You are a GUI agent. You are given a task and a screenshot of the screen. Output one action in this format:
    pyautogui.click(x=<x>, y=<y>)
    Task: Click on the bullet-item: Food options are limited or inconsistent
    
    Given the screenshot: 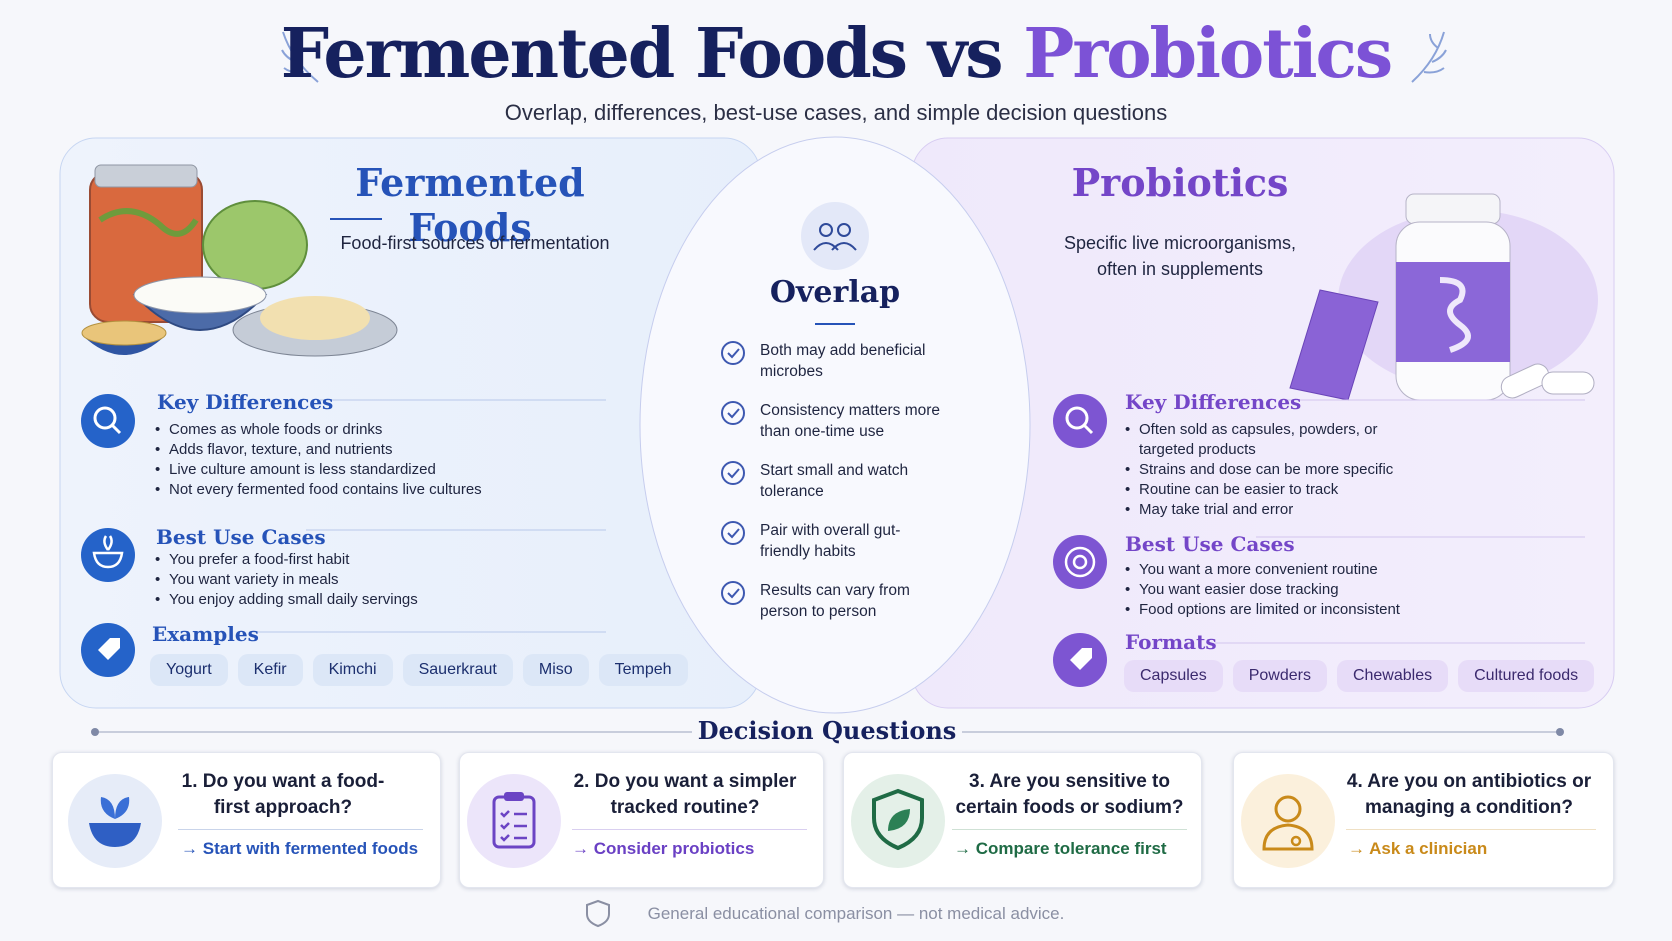 What is the action you would take?
    pyautogui.click(x=1325, y=610)
    